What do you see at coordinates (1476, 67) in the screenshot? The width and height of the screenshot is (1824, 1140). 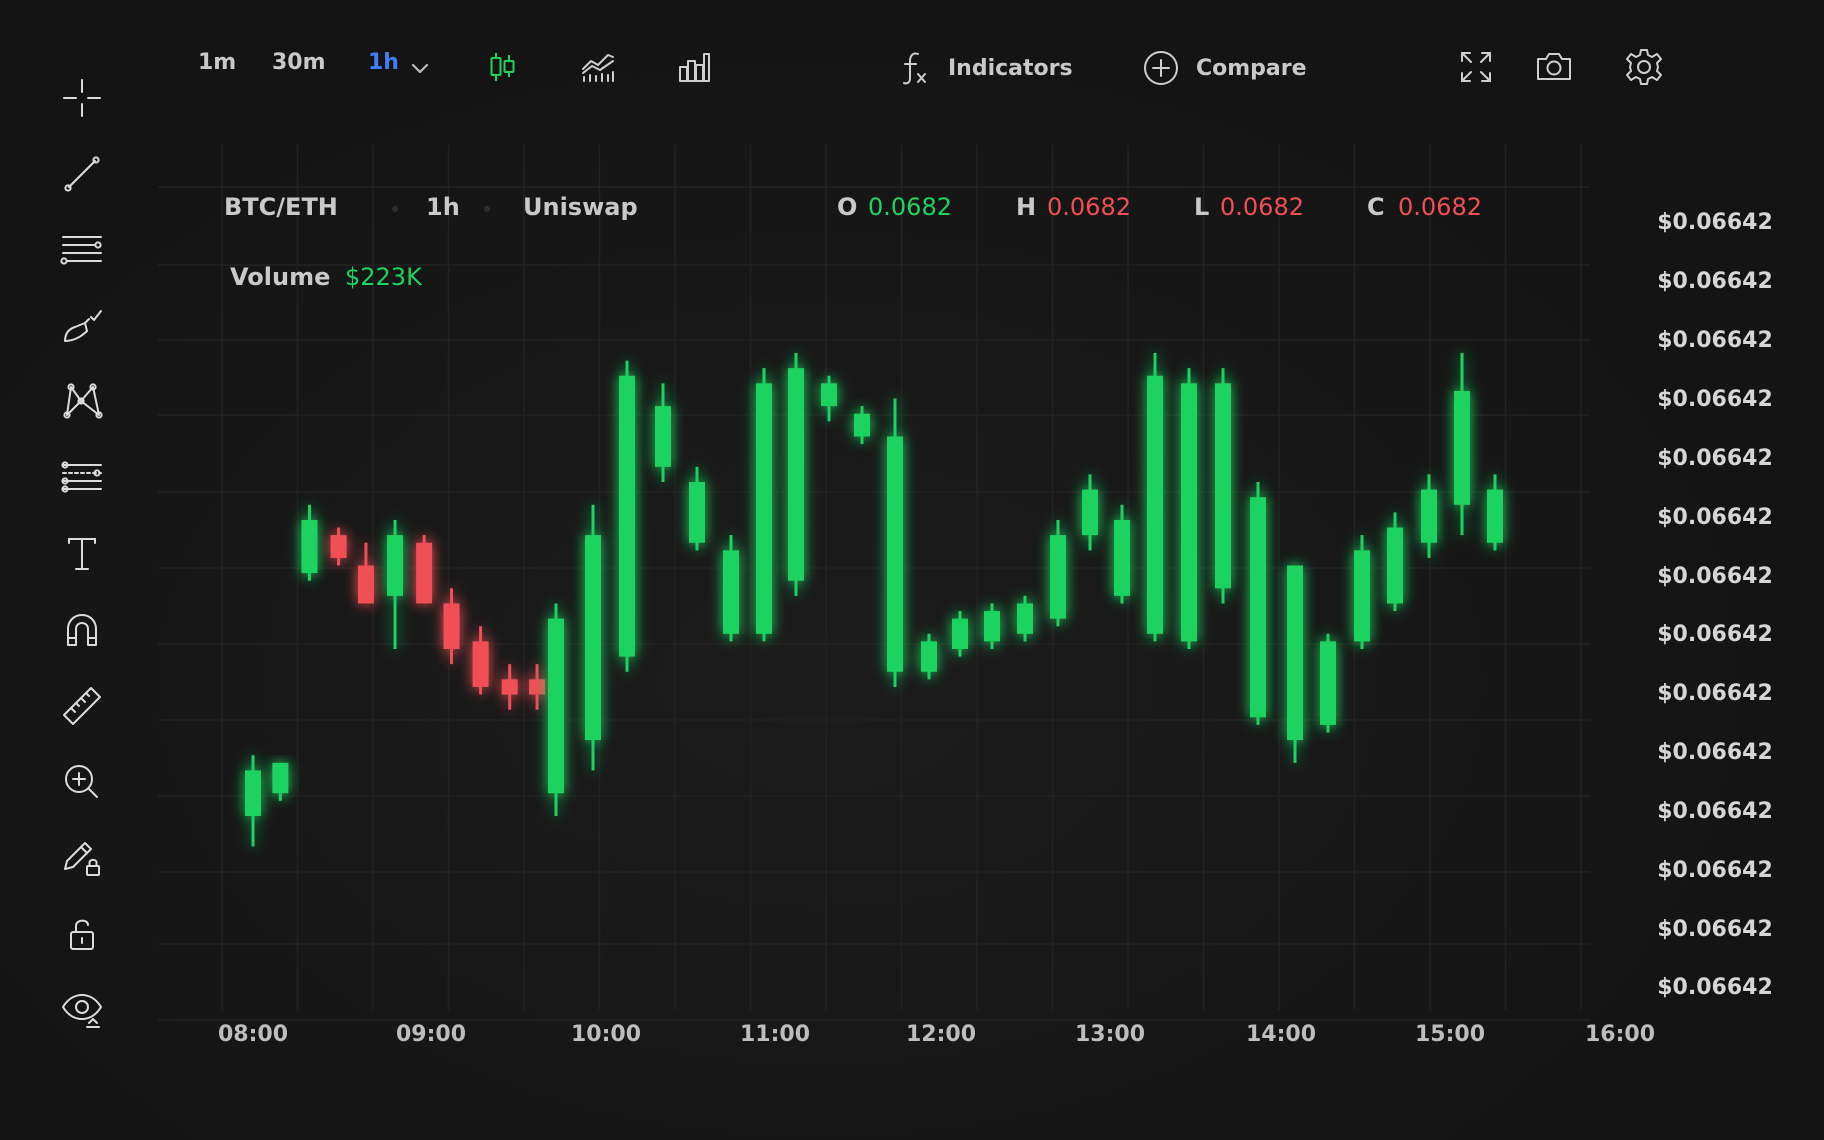 I see `fullscreen-icon` at bounding box center [1476, 67].